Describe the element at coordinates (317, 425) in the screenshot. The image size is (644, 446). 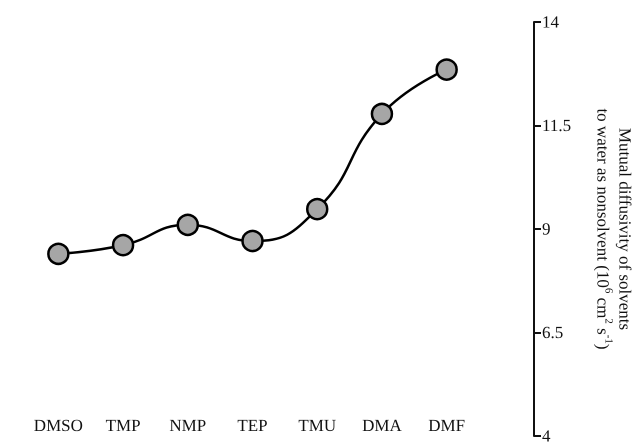
I see `x-tick-label: TMU` at that location.